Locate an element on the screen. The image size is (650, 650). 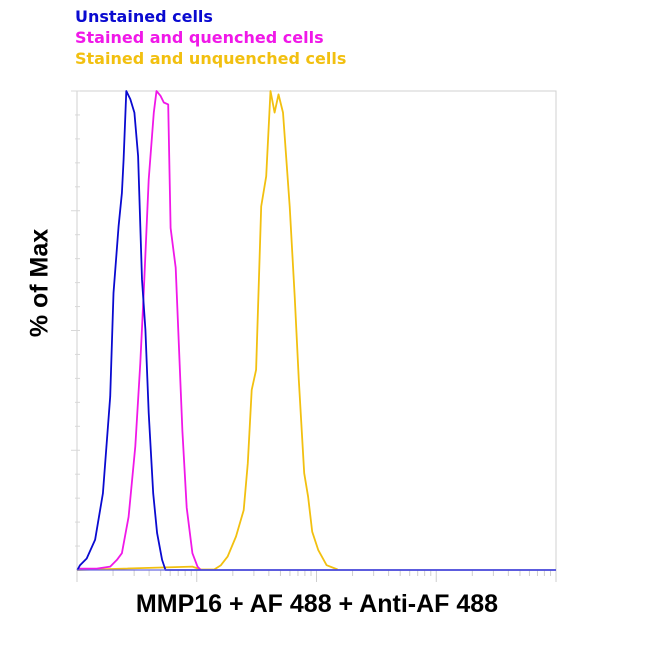
legend-entry-stained-unquenched: Stained and unquenched cells is located at coordinates (211, 58).